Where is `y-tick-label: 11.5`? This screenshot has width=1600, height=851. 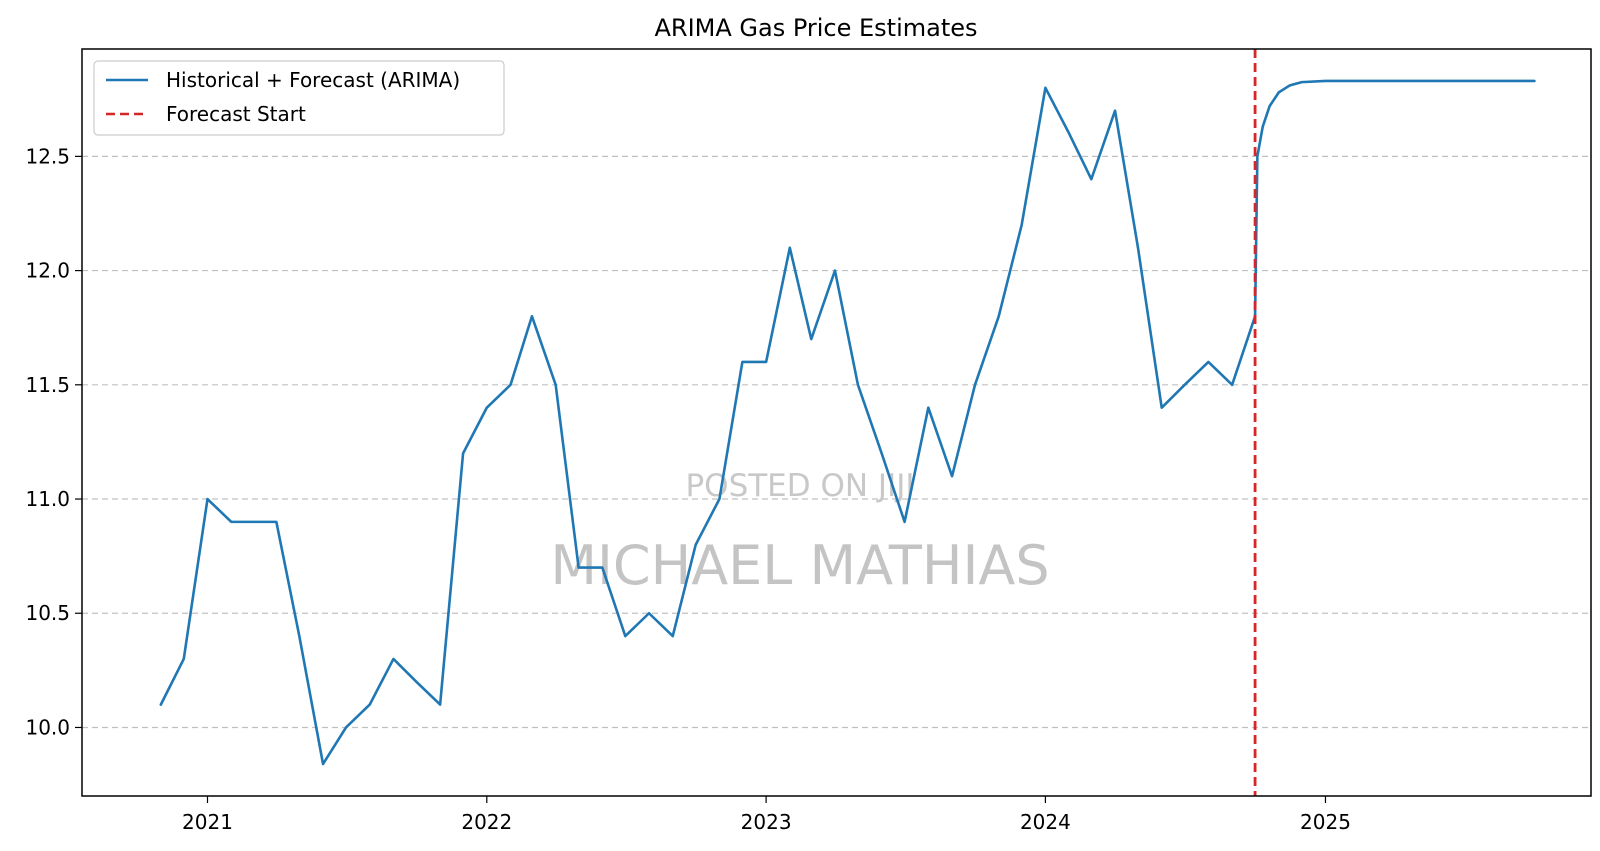 y-tick-label: 11.5 is located at coordinates (47, 385).